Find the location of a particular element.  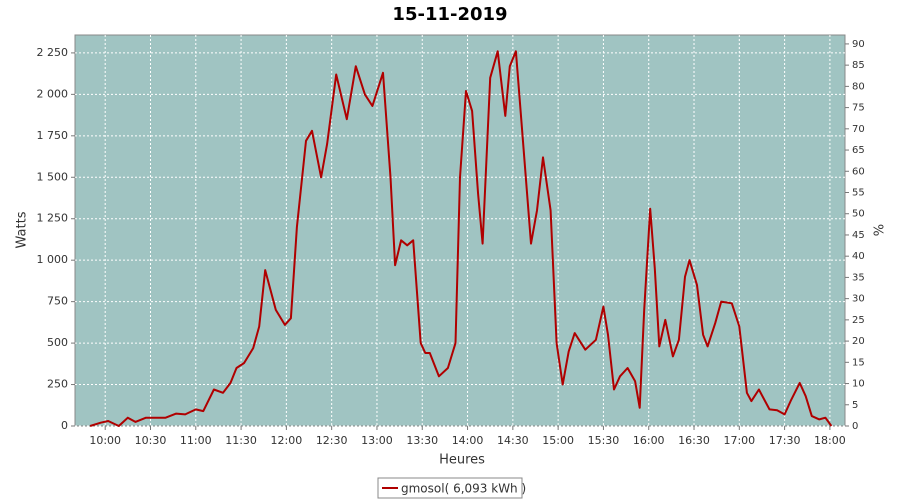

x-tick-label: 13:00 is located at coordinates (377, 440).